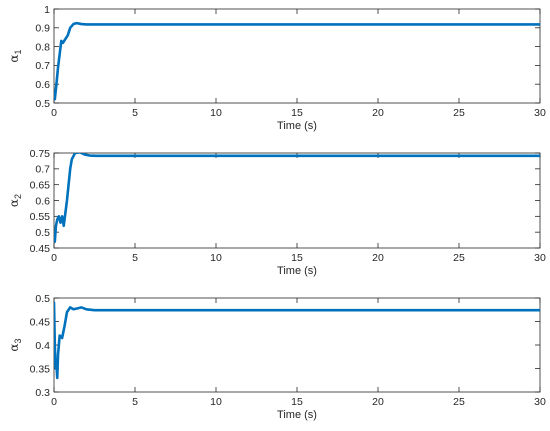 Image resolution: width=550 pixels, height=431 pixels. Describe the element at coordinates (40, 185) in the screenshot. I see `y-tick-label-2-4: 0.65` at that location.